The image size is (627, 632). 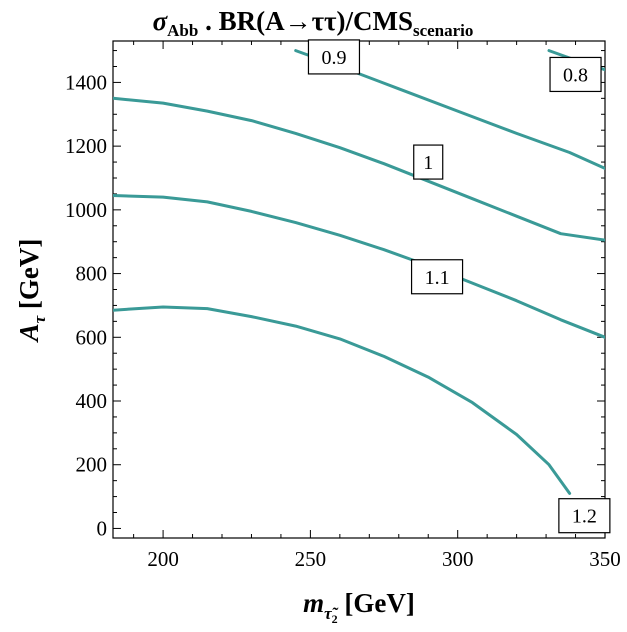 What do you see at coordinates (92, 337) in the screenshot?
I see `y-tick-label: 600` at bounding box center [92, 337].